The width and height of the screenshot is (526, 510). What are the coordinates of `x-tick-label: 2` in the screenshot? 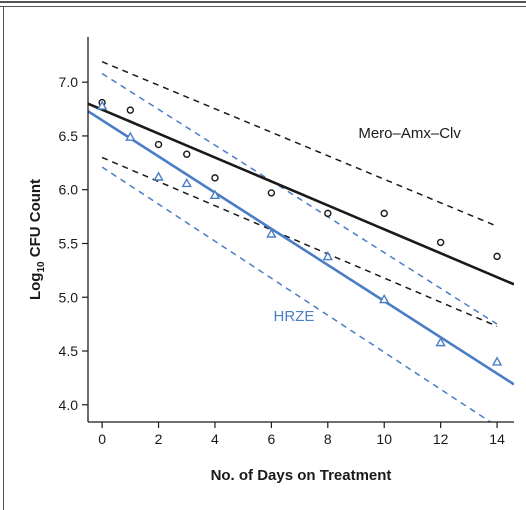 It's located at (159, 439).